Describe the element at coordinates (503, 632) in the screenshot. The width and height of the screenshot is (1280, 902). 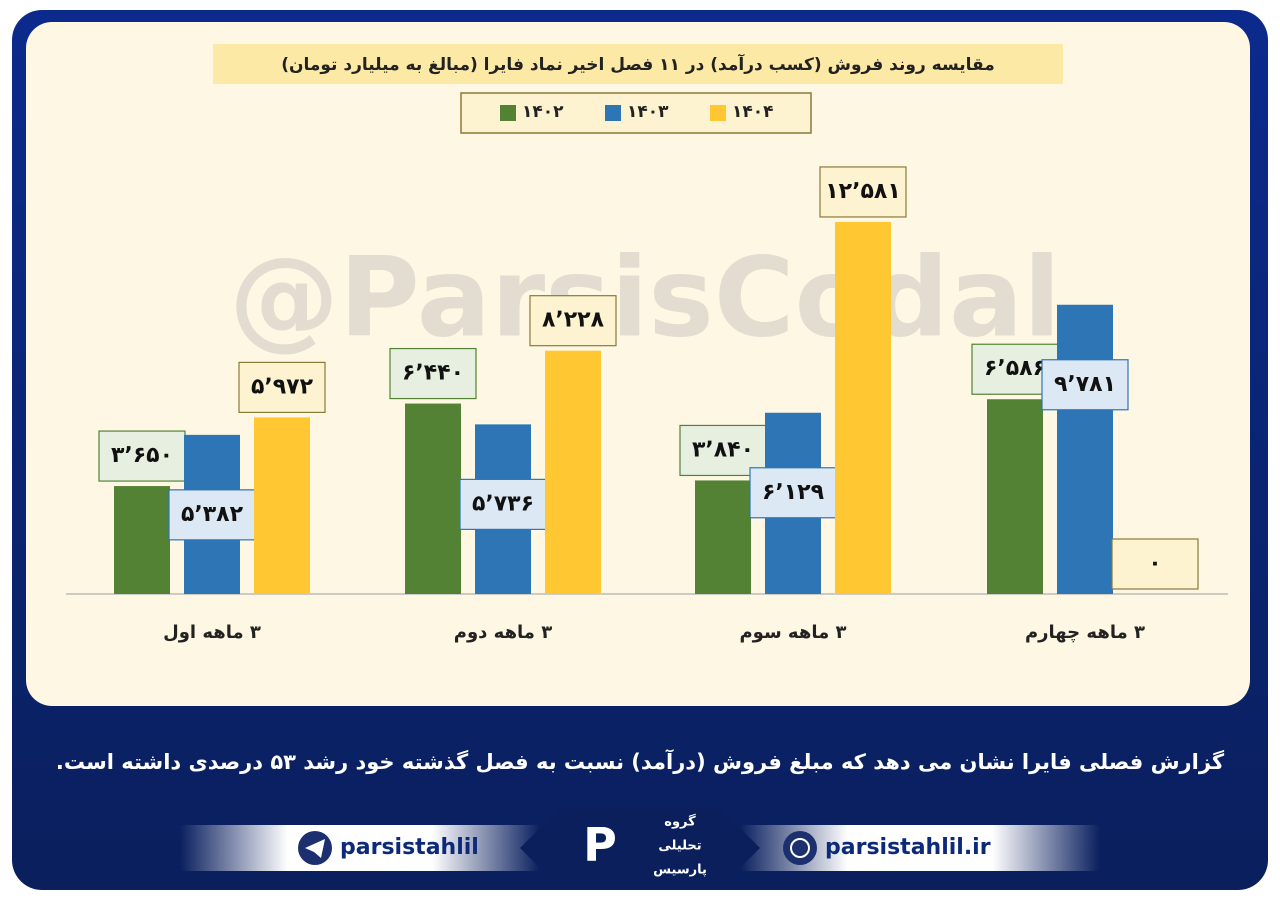
I see `x-tick-label: ۳ ماهه دوم` at that location.